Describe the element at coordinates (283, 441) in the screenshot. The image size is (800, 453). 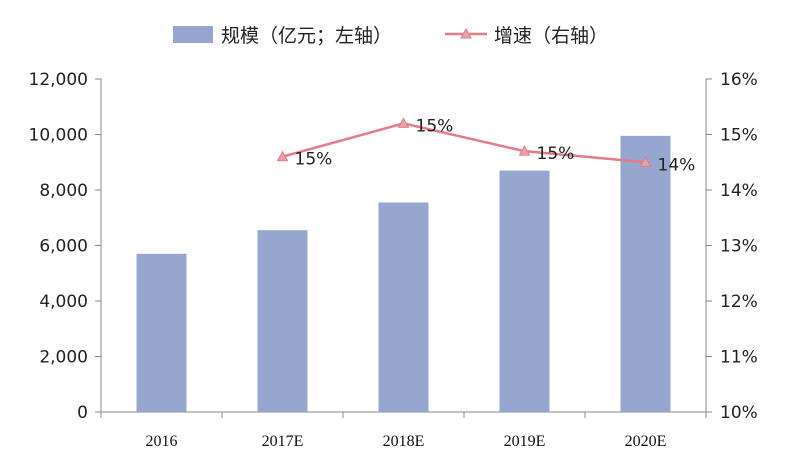
I see `x-tick-label: 2017E` at that location.